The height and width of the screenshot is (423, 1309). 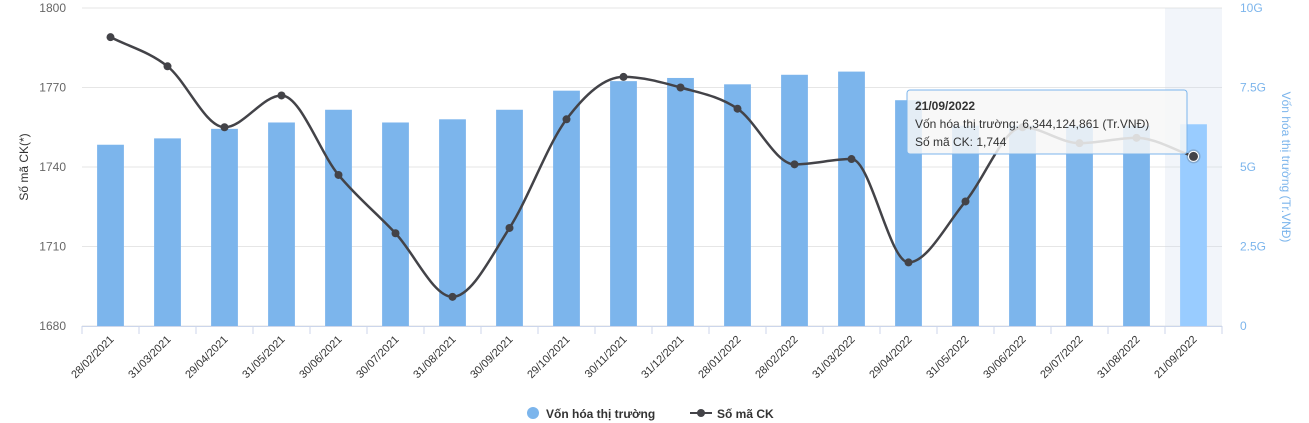 I want to click on y-right-tick-label: 5G, so click(x=1248, y=167).